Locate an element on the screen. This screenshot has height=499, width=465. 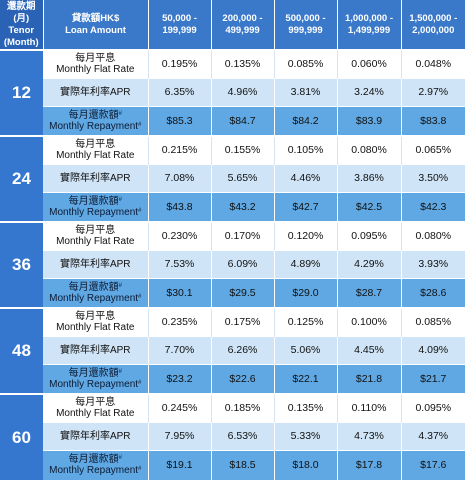
repayment-value: $85.3 is located at coordinates (180, 120).